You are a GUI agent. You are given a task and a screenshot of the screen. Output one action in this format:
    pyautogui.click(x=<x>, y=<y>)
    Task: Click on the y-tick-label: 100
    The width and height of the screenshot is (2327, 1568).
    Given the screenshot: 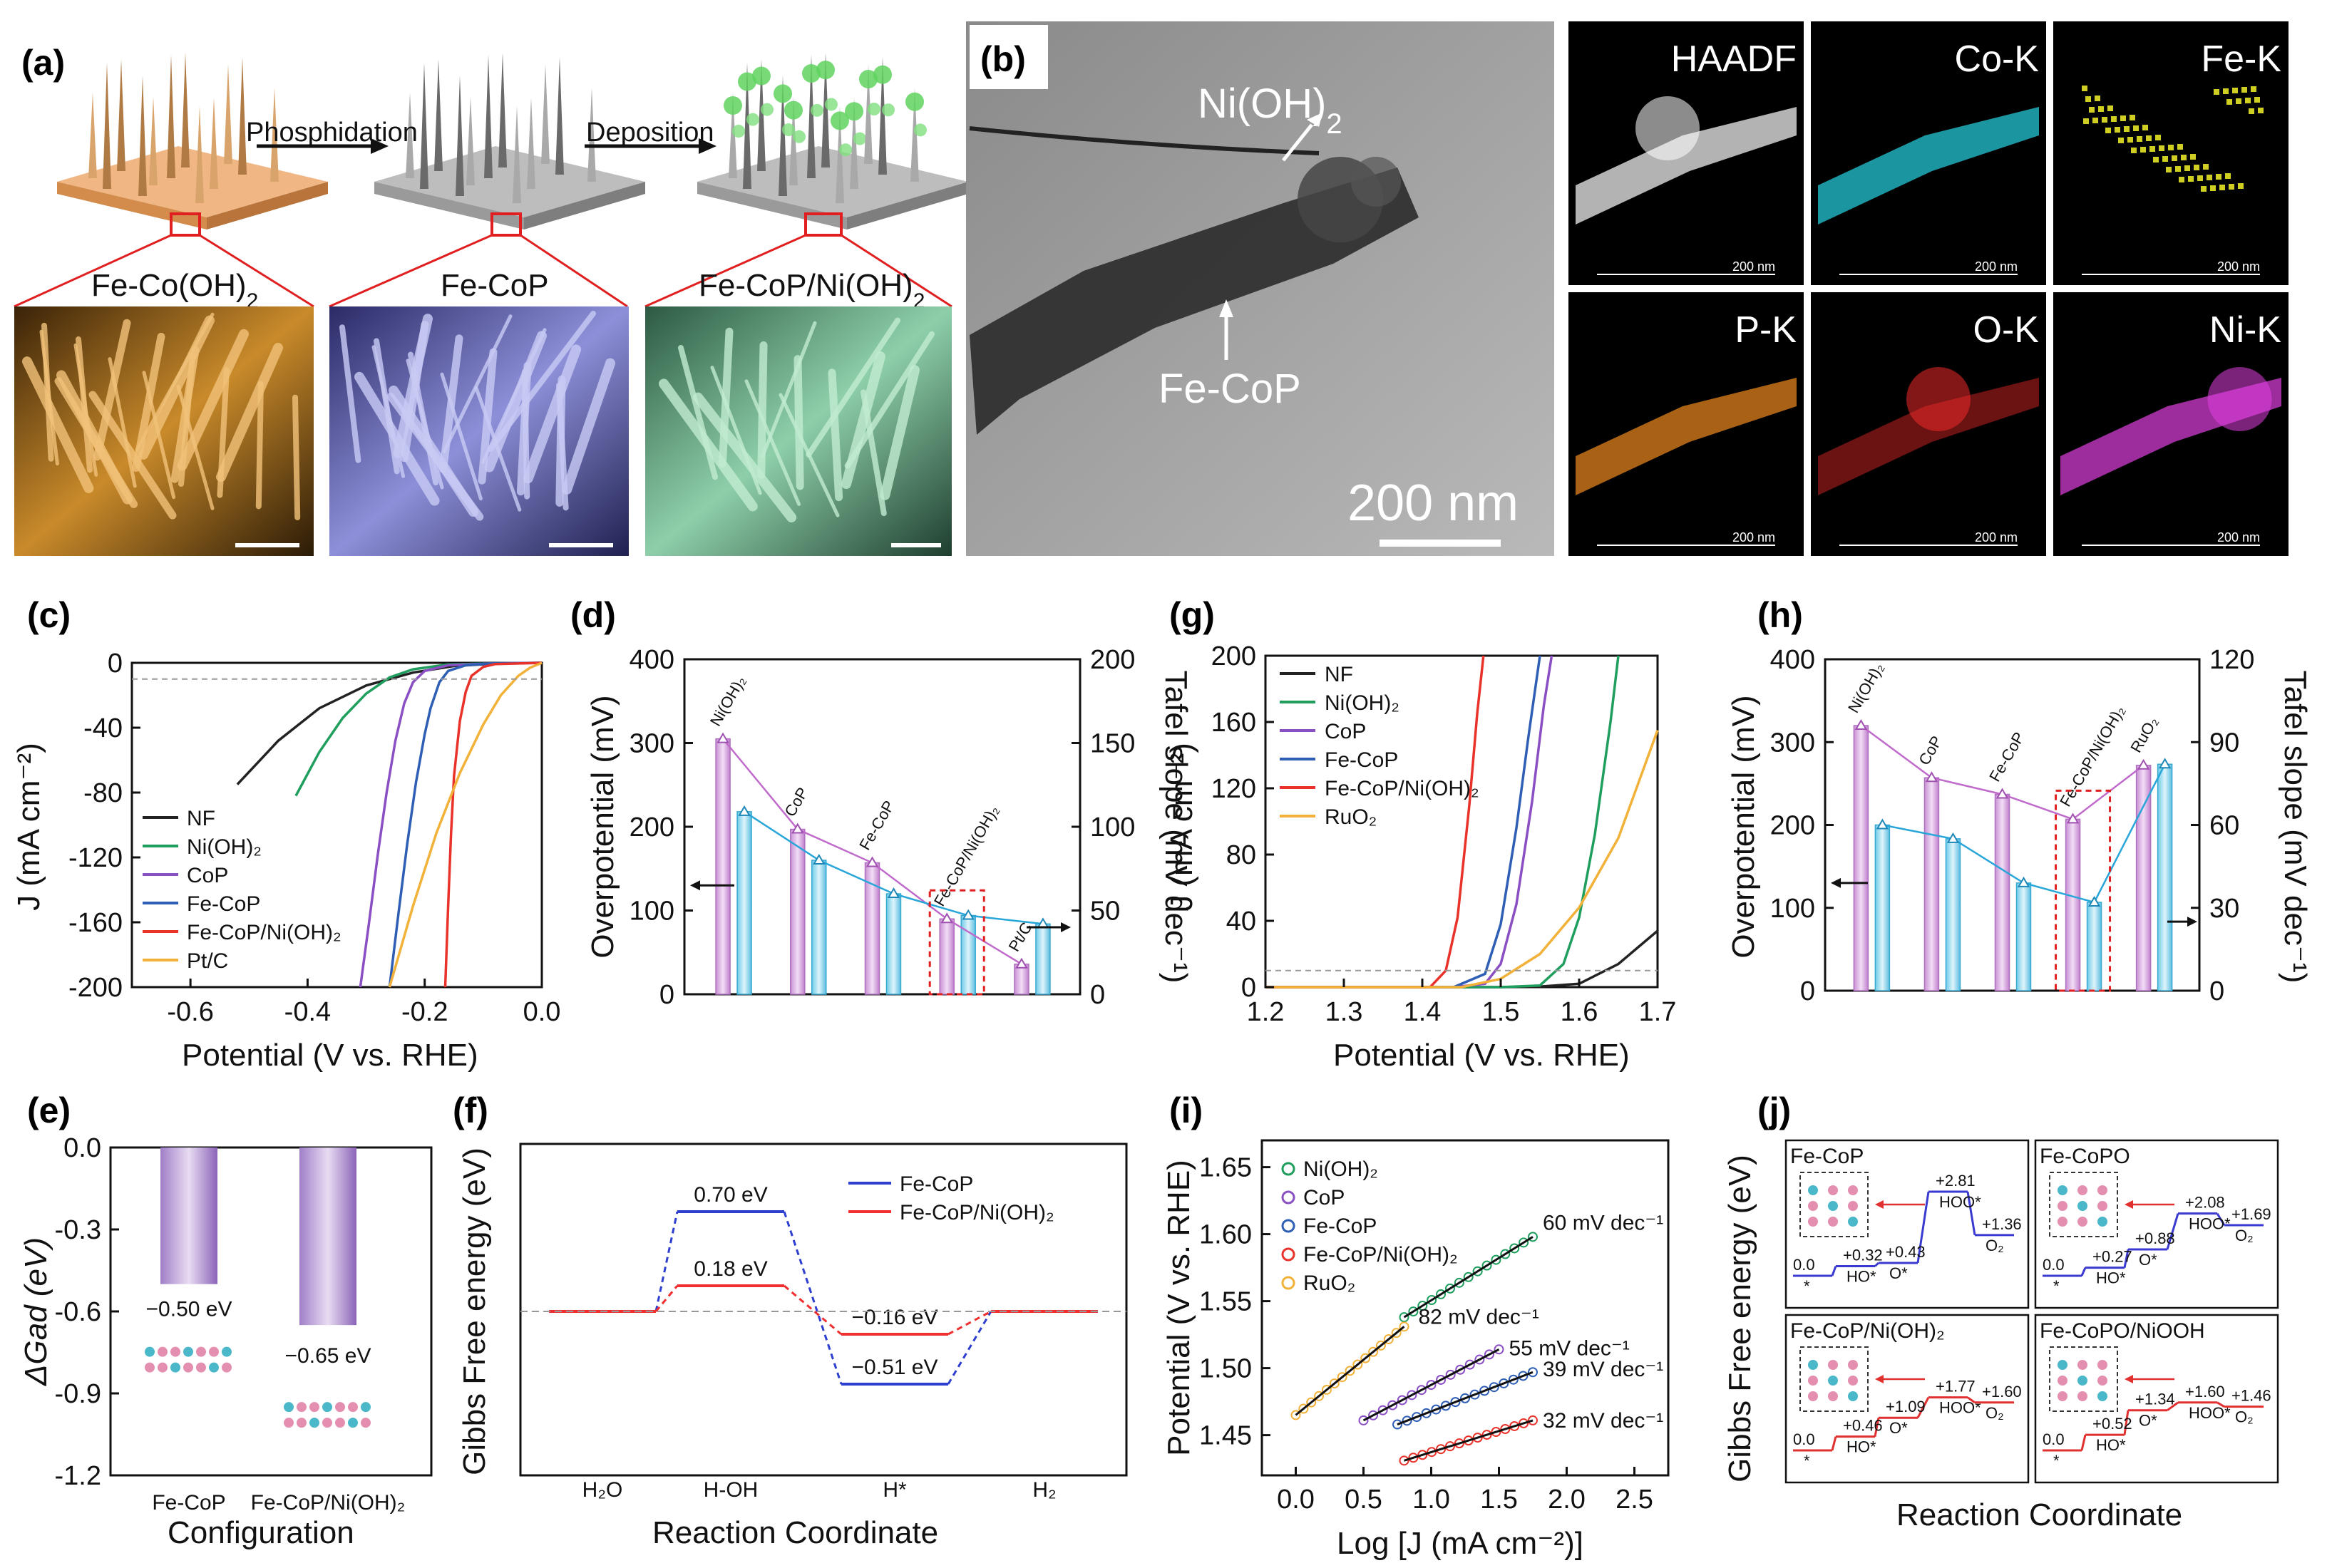 What is the action you would take?
    pyautogui.click(x=652, y=912)
    